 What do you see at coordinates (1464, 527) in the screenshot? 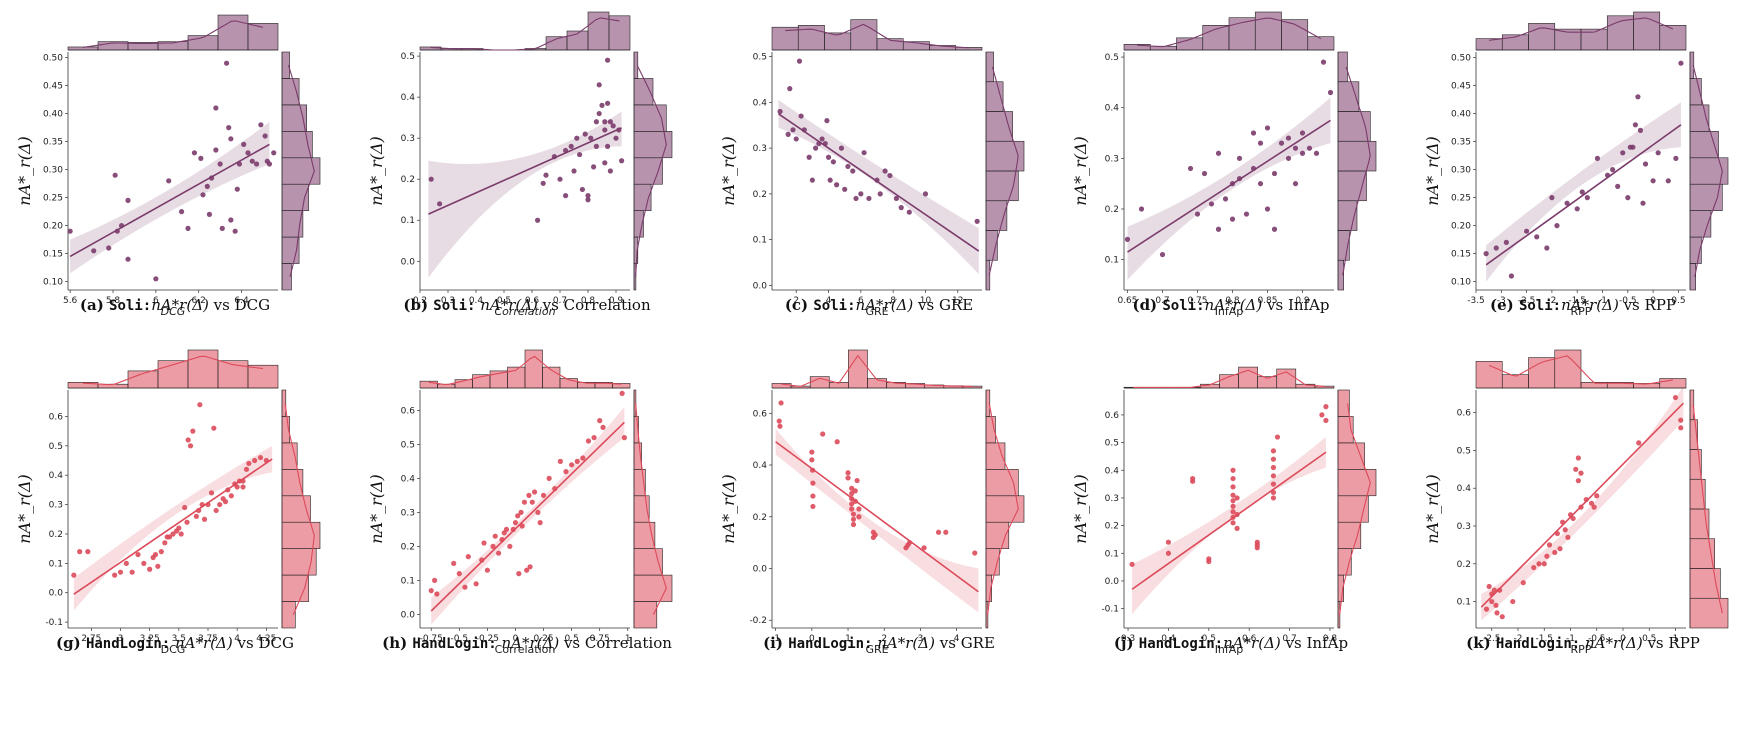
I see `y-tick-label: 0.3` at bounding box center [1464, 527].